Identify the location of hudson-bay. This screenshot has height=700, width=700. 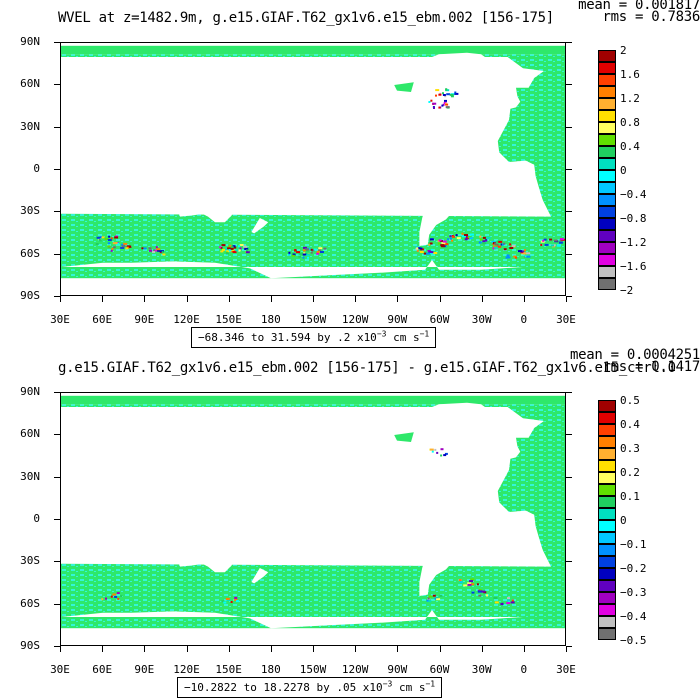
(404, 87).